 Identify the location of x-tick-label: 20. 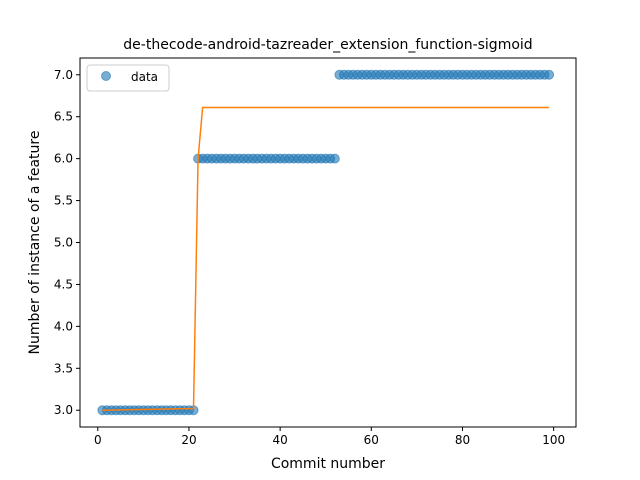
(188, 440).